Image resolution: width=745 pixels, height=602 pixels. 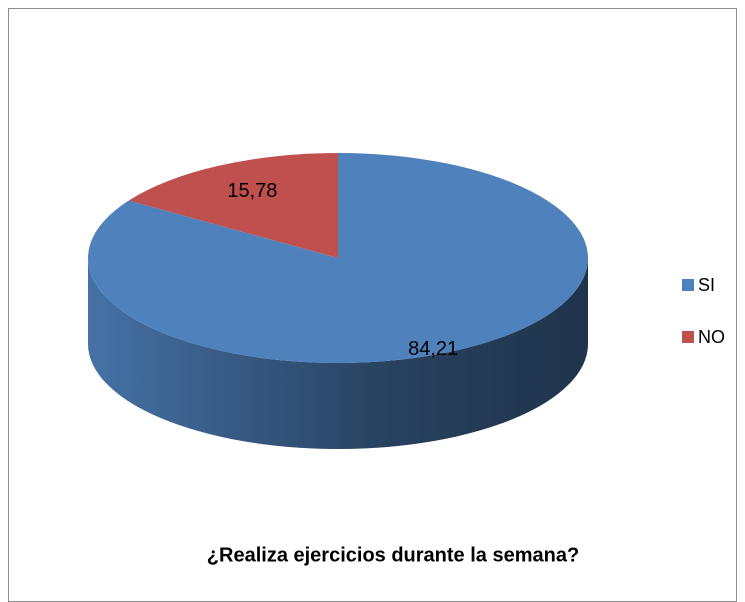 I want to click on legend-label: NO, so click(x=711, y=337).